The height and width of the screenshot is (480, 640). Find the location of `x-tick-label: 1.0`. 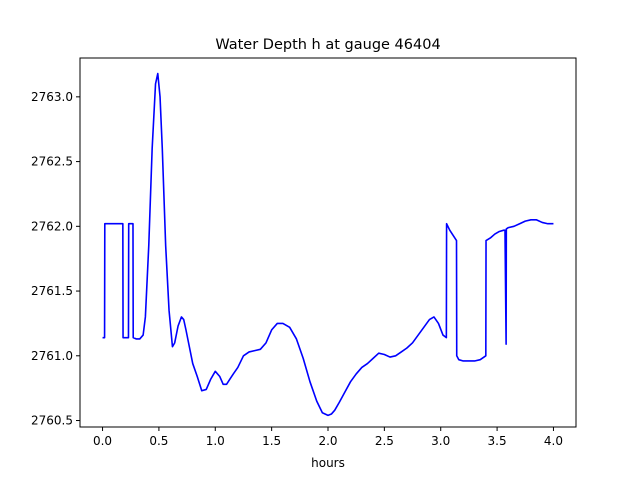

x-tick-label: 1.0 is located at coordinates (215, 441).